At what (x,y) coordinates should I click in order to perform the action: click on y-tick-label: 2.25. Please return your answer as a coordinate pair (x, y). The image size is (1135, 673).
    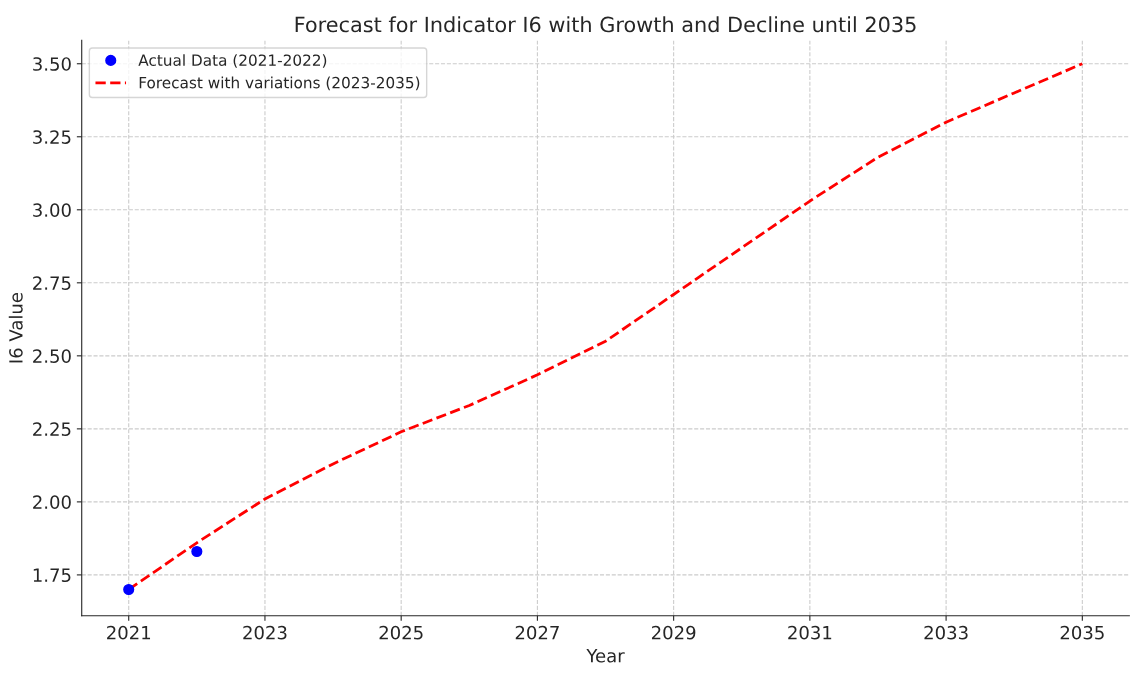
    Looking at the image, I should click on (52, 429).